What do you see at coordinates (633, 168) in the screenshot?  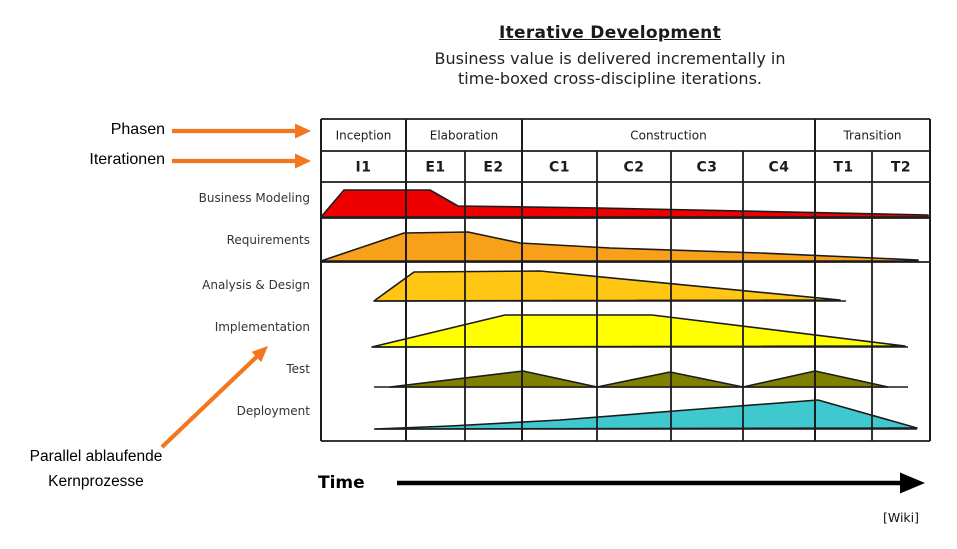 I see `iteration-cell-c2: C2` at bounding box center [633, 168].